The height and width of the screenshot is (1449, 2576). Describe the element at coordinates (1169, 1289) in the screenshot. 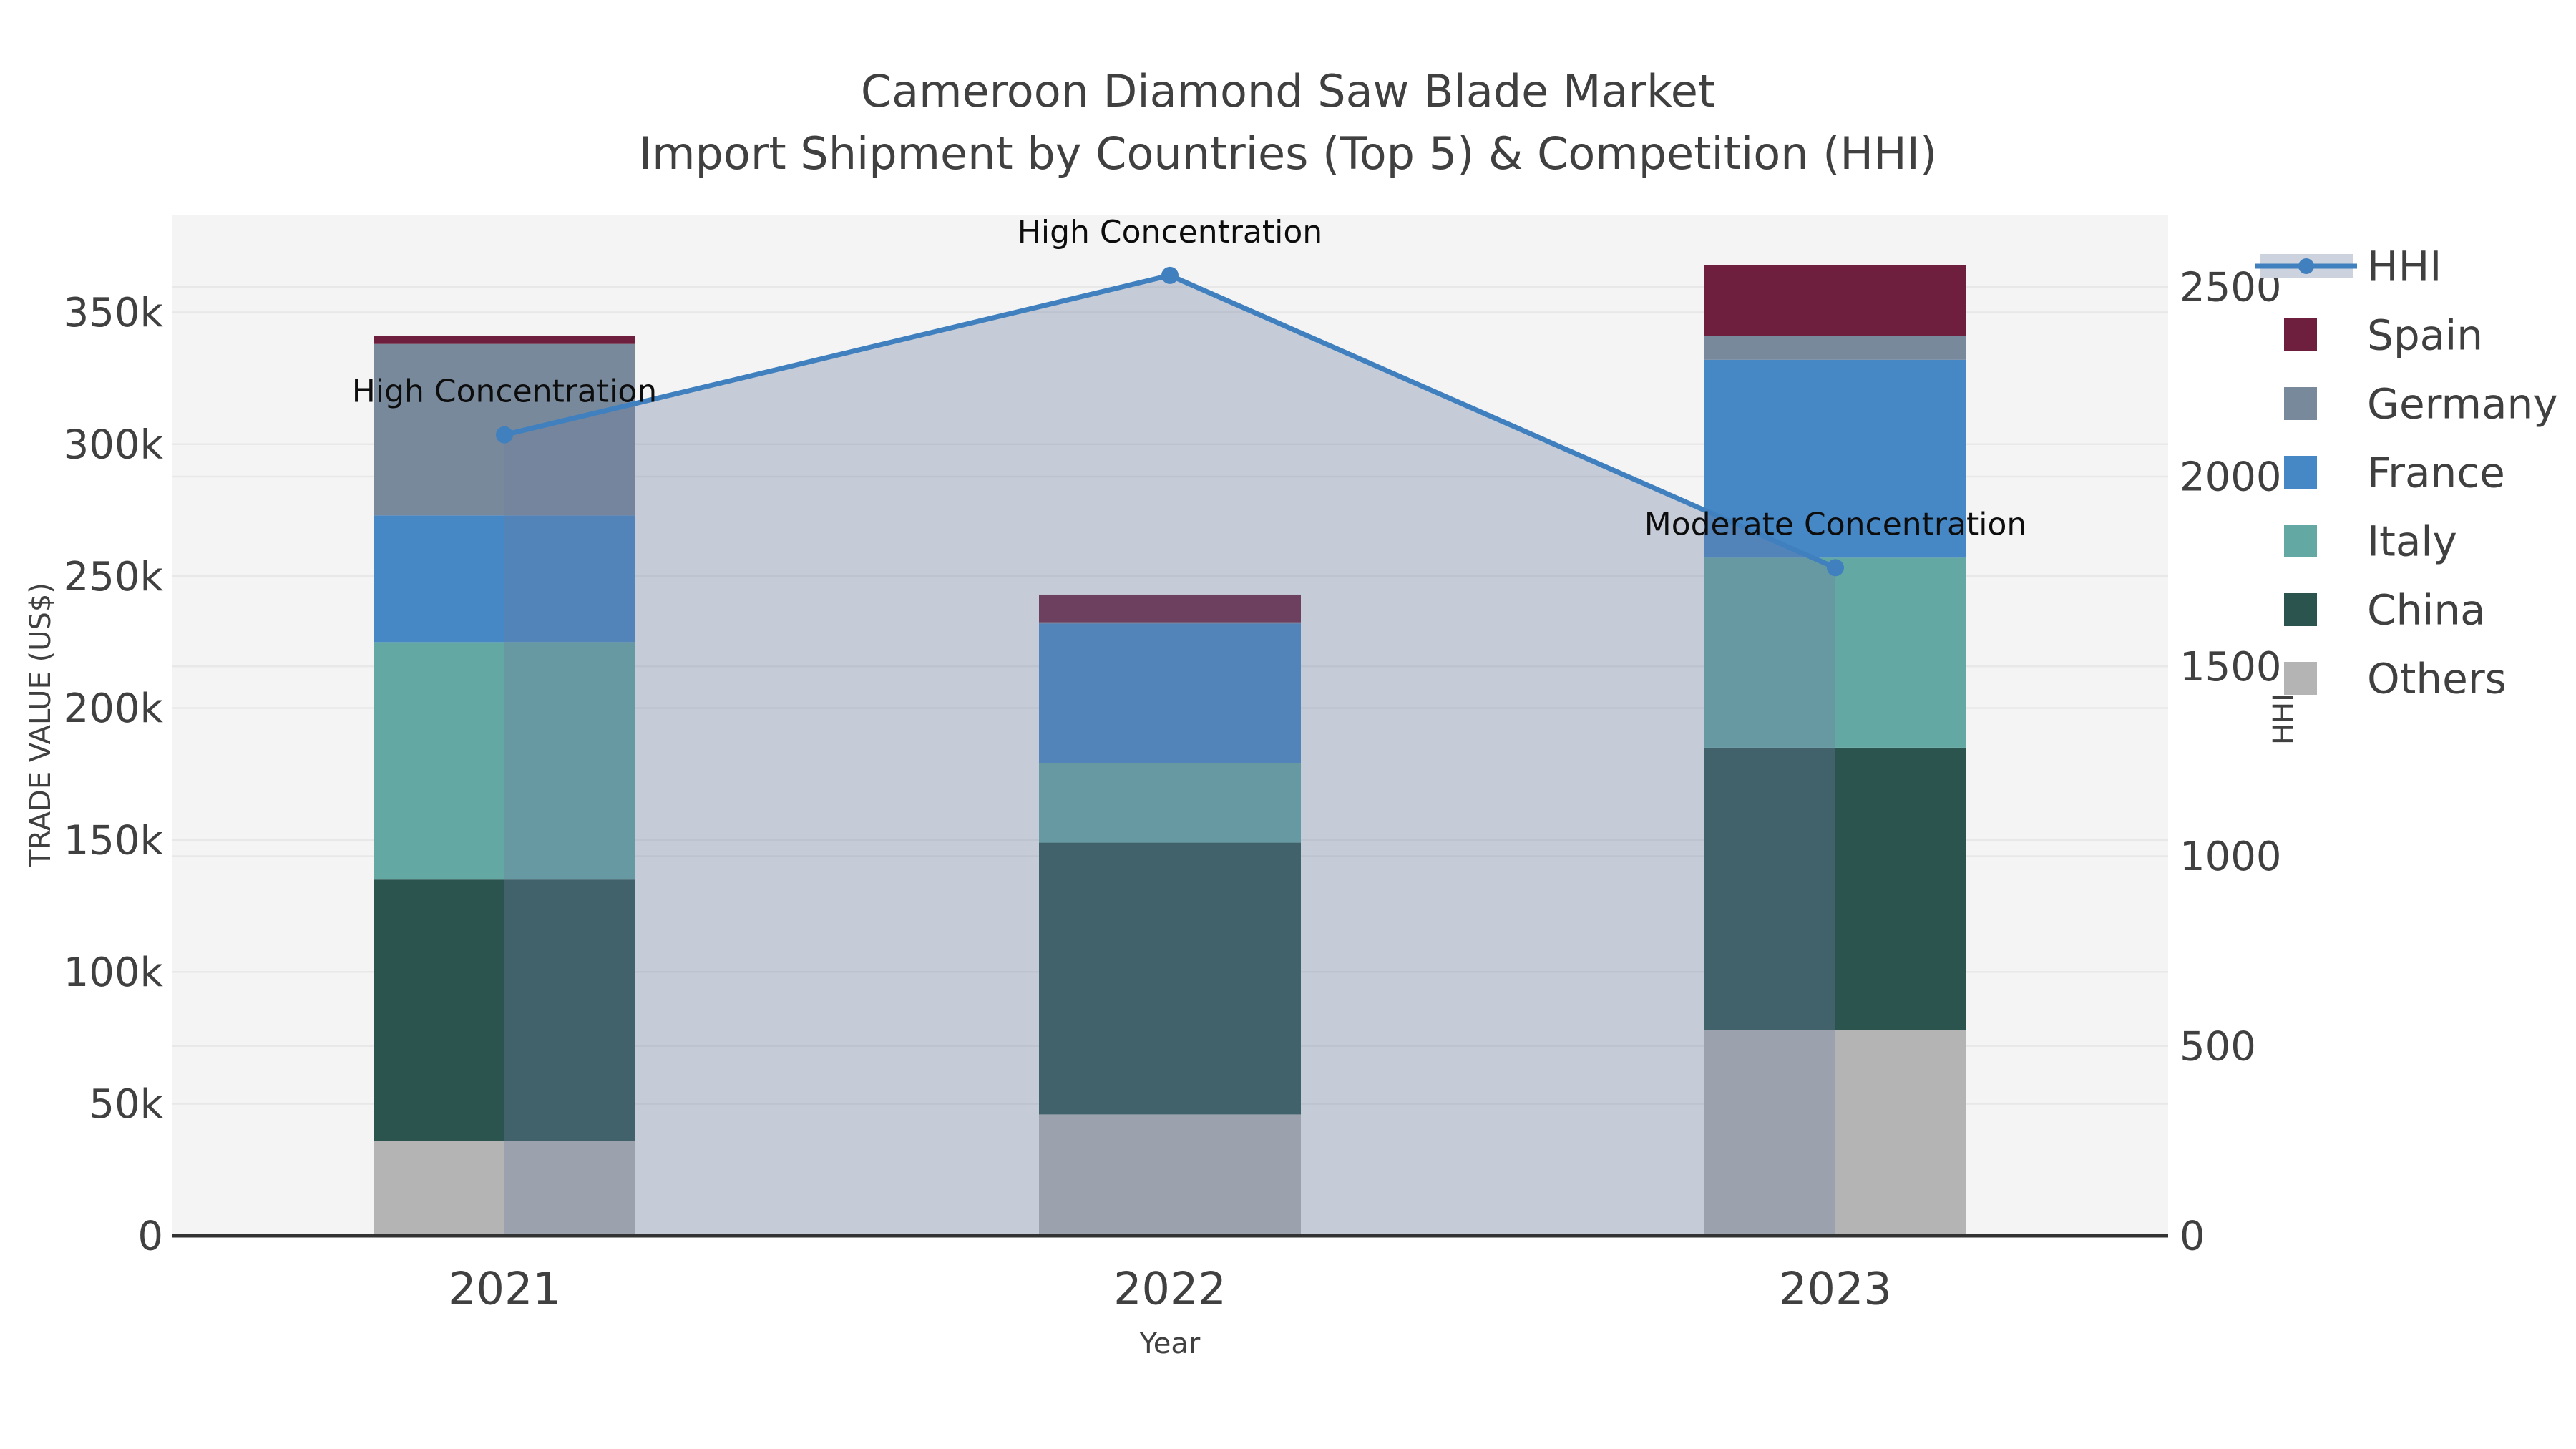

I see `x-axis-tick-2022: 2022` at that location.